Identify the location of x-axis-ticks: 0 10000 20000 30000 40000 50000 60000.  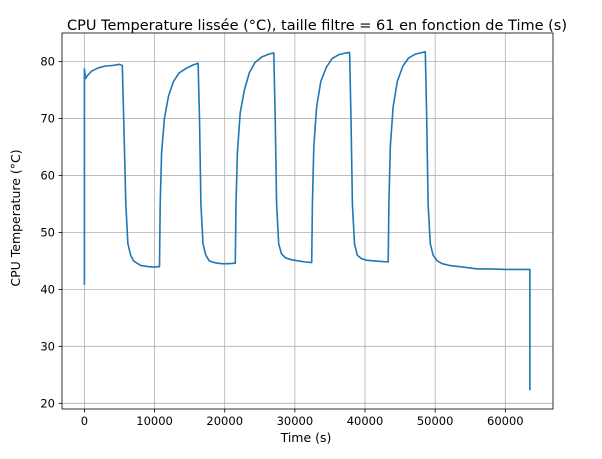
(302, 418).